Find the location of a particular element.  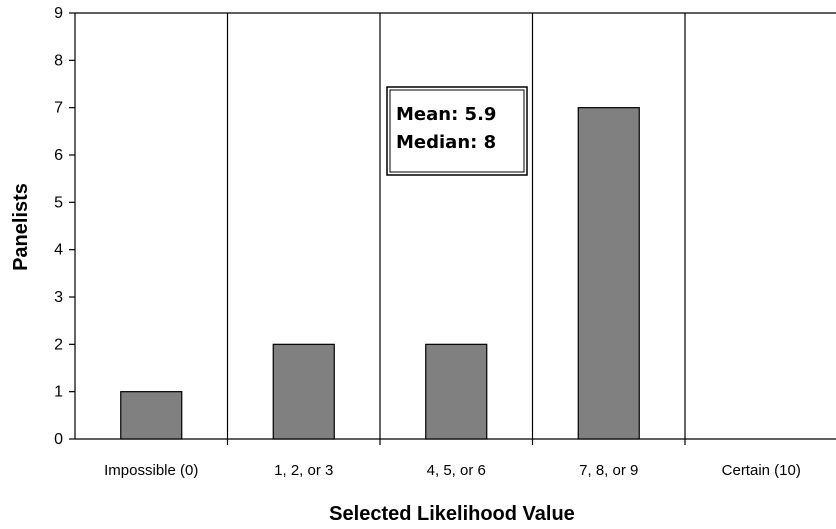

y-tick-label: 1 is located at coordinates (58, 392).